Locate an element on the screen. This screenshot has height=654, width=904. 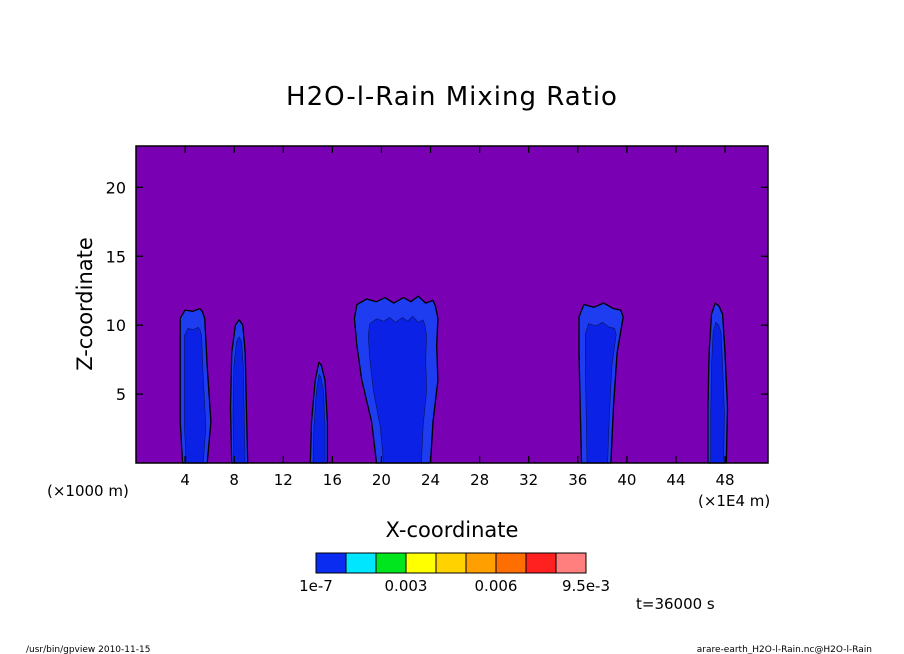
y-tick-label: 15 is located at coordinates (116, 256).